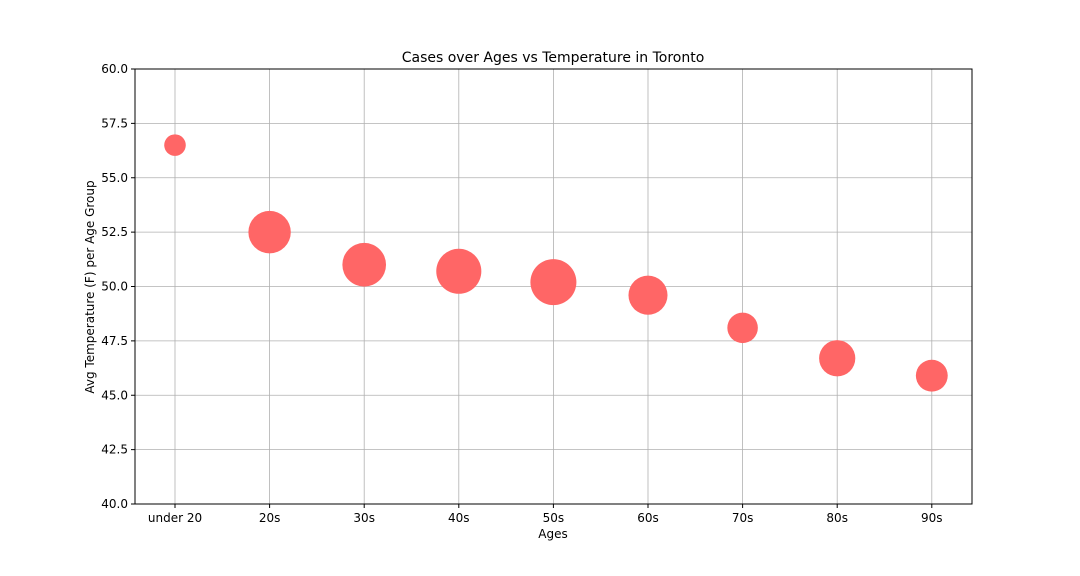  What do you see at coordinates (114, 450) in the screenshot?
I see `y-tick-label: 42.5` at bounding box center [114, 450].